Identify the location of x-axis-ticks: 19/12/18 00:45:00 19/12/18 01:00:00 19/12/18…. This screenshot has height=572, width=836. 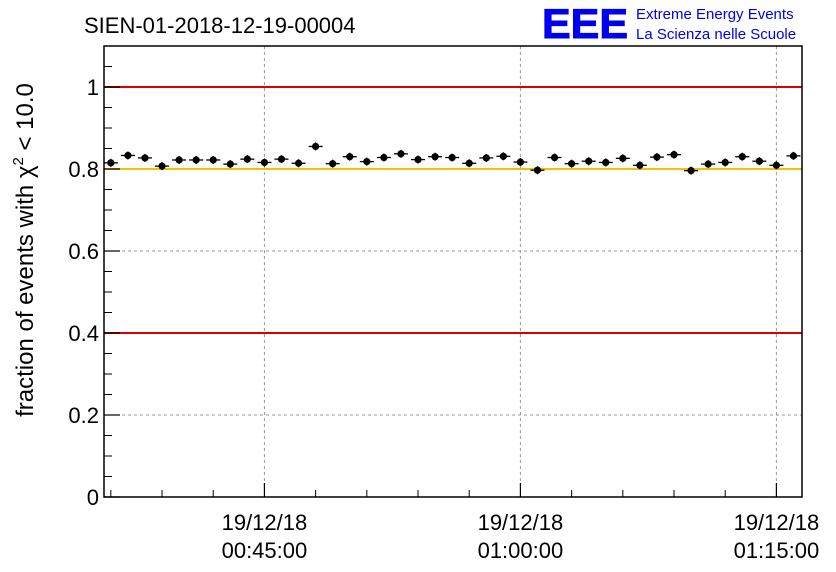
(465, 523).